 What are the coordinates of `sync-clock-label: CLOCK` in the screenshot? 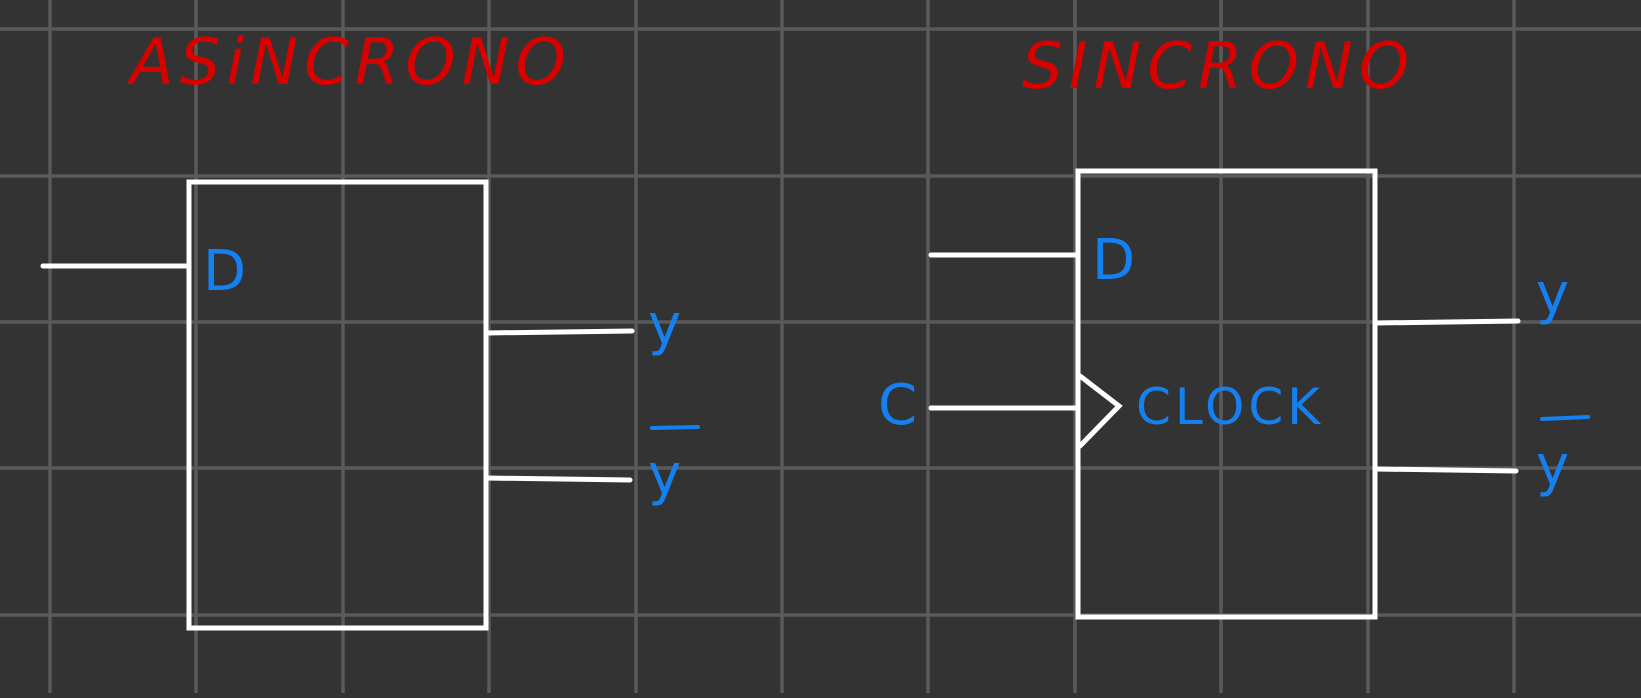 It's located at (1230, 407).